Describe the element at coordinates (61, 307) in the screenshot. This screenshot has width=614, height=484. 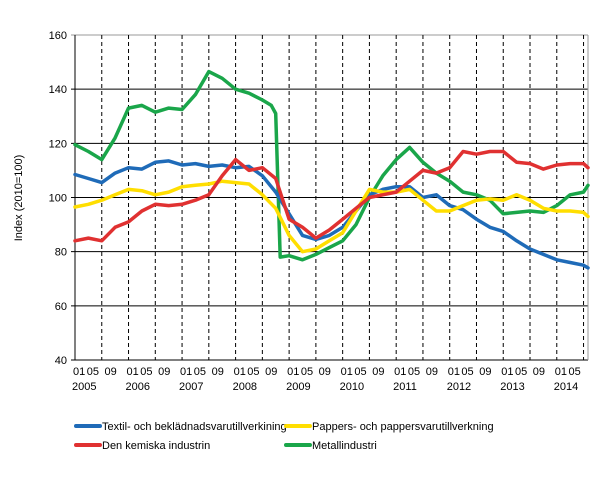
I see `y-tick-label: 60` at that location.